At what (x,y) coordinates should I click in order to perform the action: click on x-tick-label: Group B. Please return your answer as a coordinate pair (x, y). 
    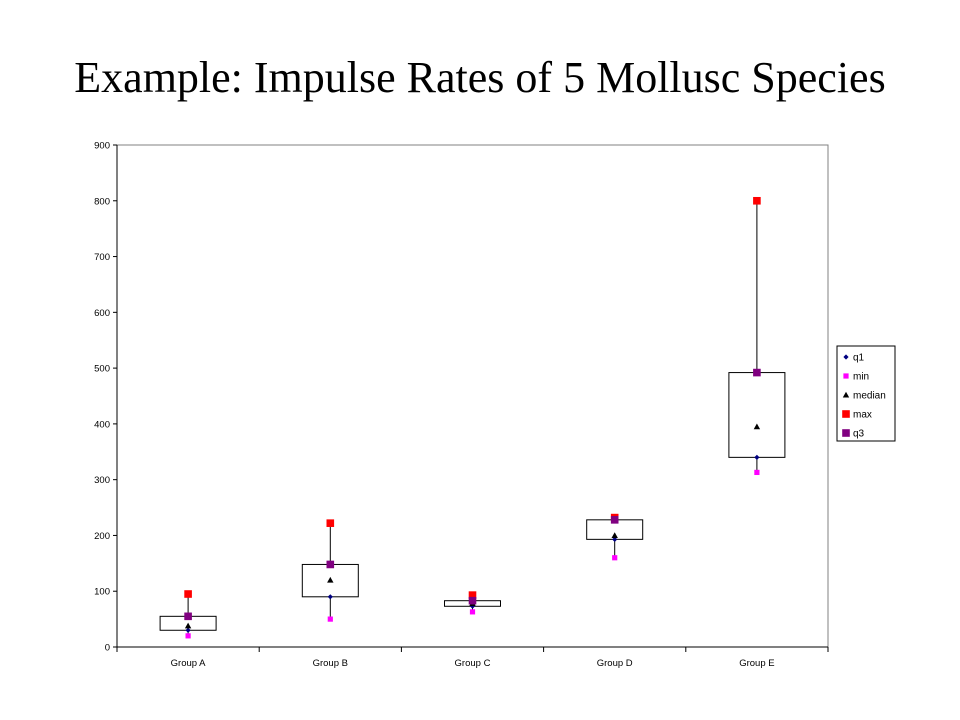
    Looking at the image, I should click on (330, 663).